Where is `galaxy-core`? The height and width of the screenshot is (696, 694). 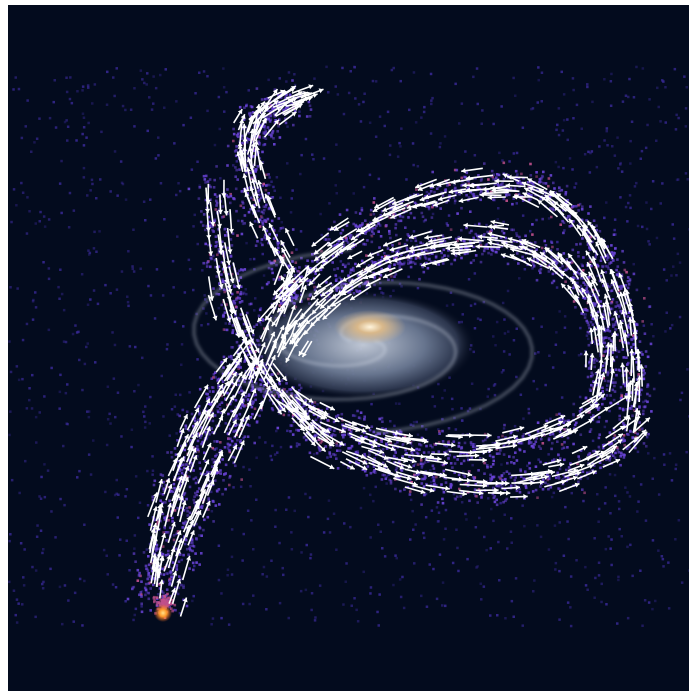 galaxy-core is located at coordinates (370, 327).